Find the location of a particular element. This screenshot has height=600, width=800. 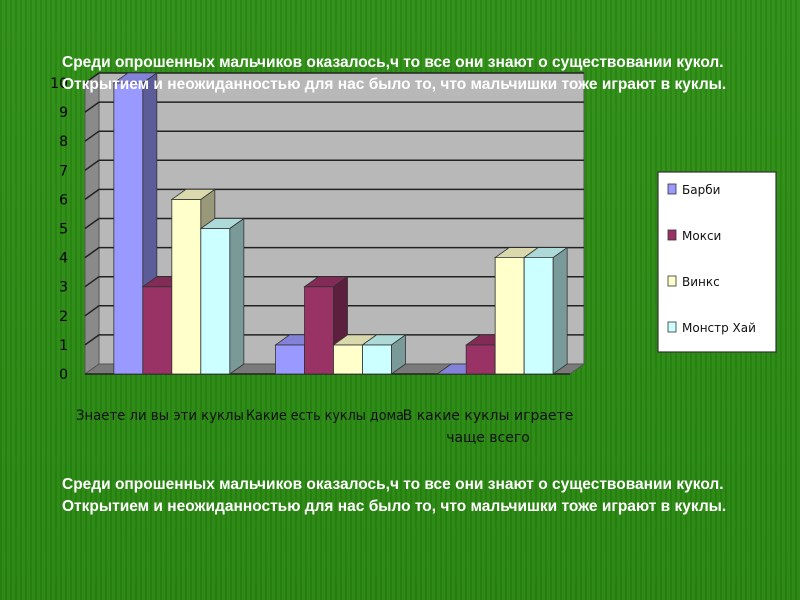

y-tick-label: 2 is located at coordinates (63, 317).